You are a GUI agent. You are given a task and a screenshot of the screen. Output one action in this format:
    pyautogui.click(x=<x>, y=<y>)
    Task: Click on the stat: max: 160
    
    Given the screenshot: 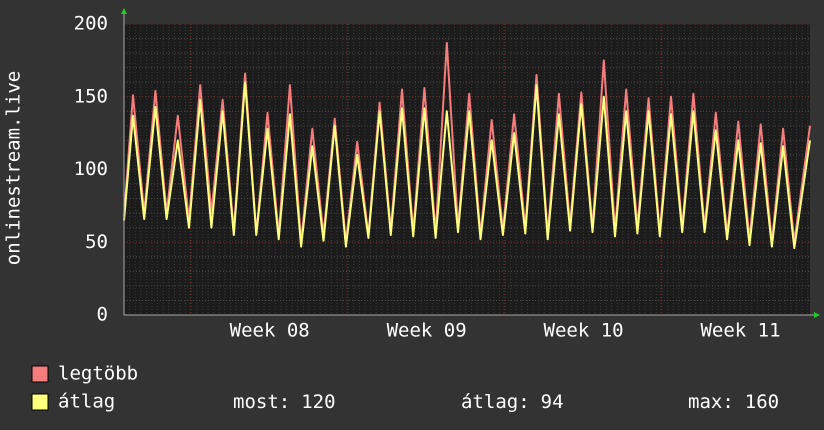 What is the action you would take?
    pyautogui.click(x=733, y=402)
    